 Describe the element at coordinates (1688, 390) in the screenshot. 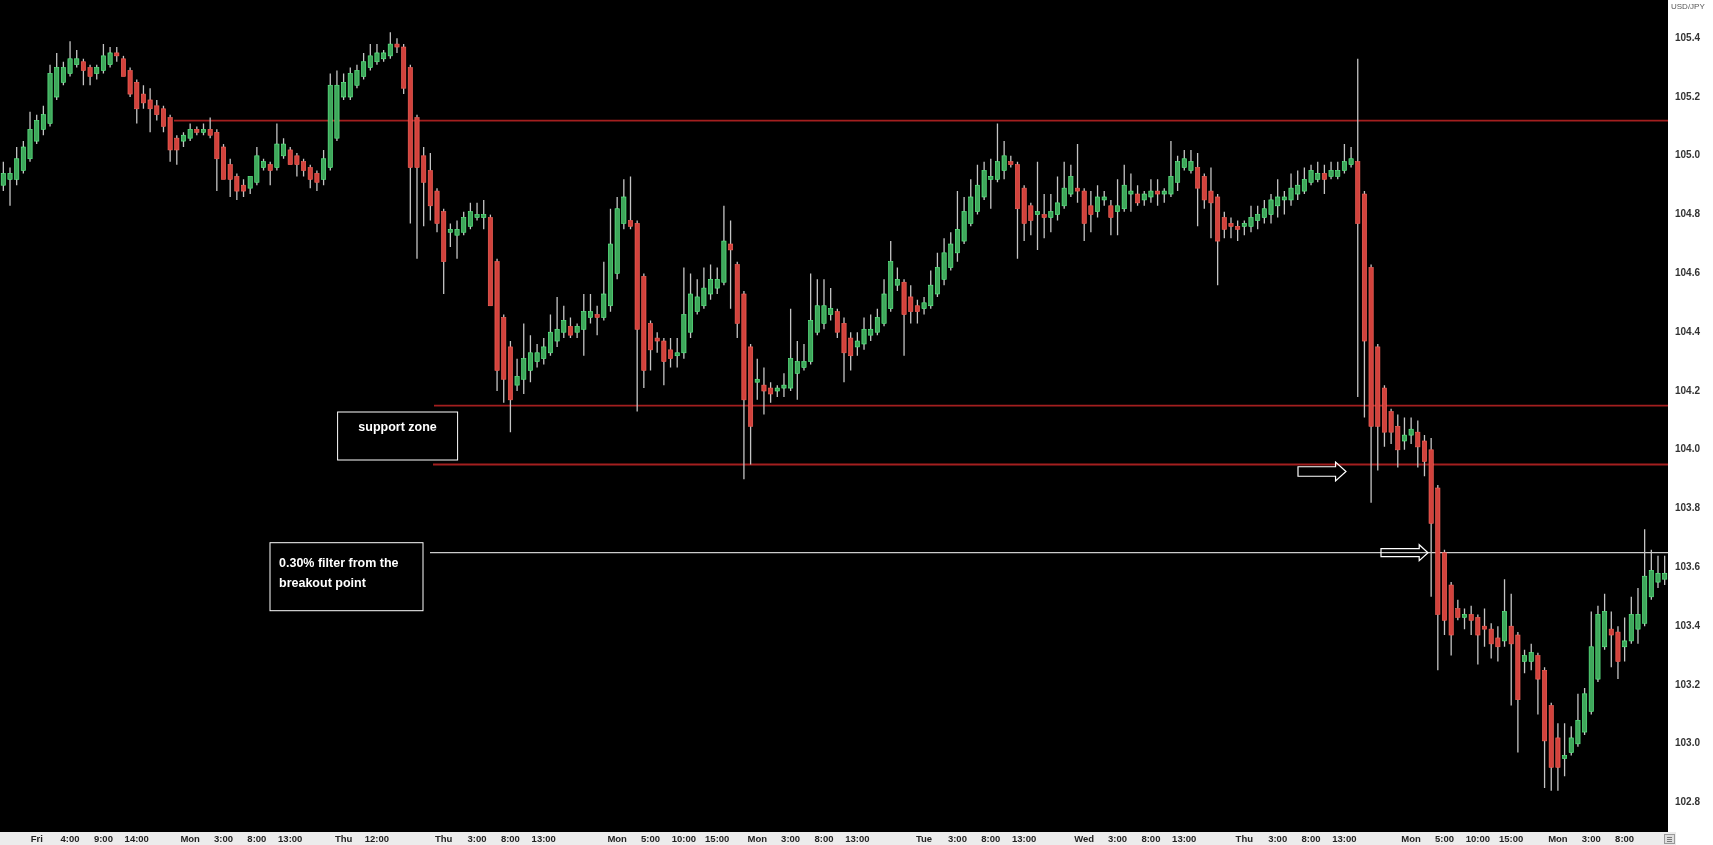

I see `y-tick-label: 104.2` at that location.